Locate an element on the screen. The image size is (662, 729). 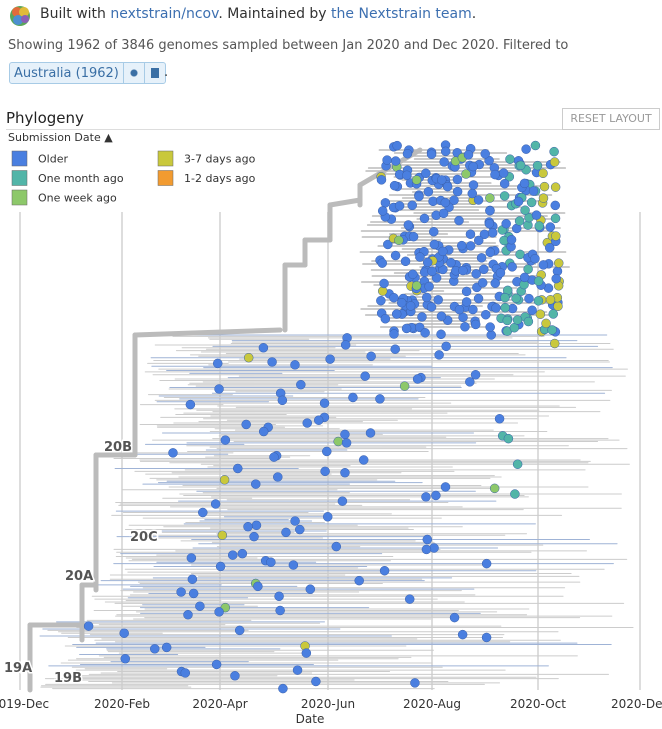
panel-title: Phylogeny is located at coordinates (45, 118).